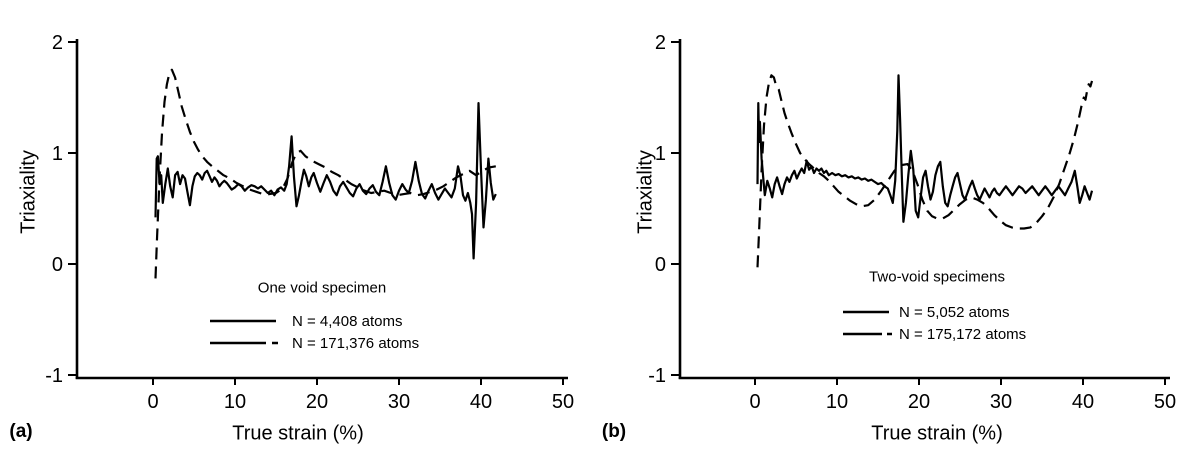 This screenshot has width=1194, height=471. Describe the element at coordinates (322, 288) in the screenshot. I see `legend-title: One void specimen` at that location.